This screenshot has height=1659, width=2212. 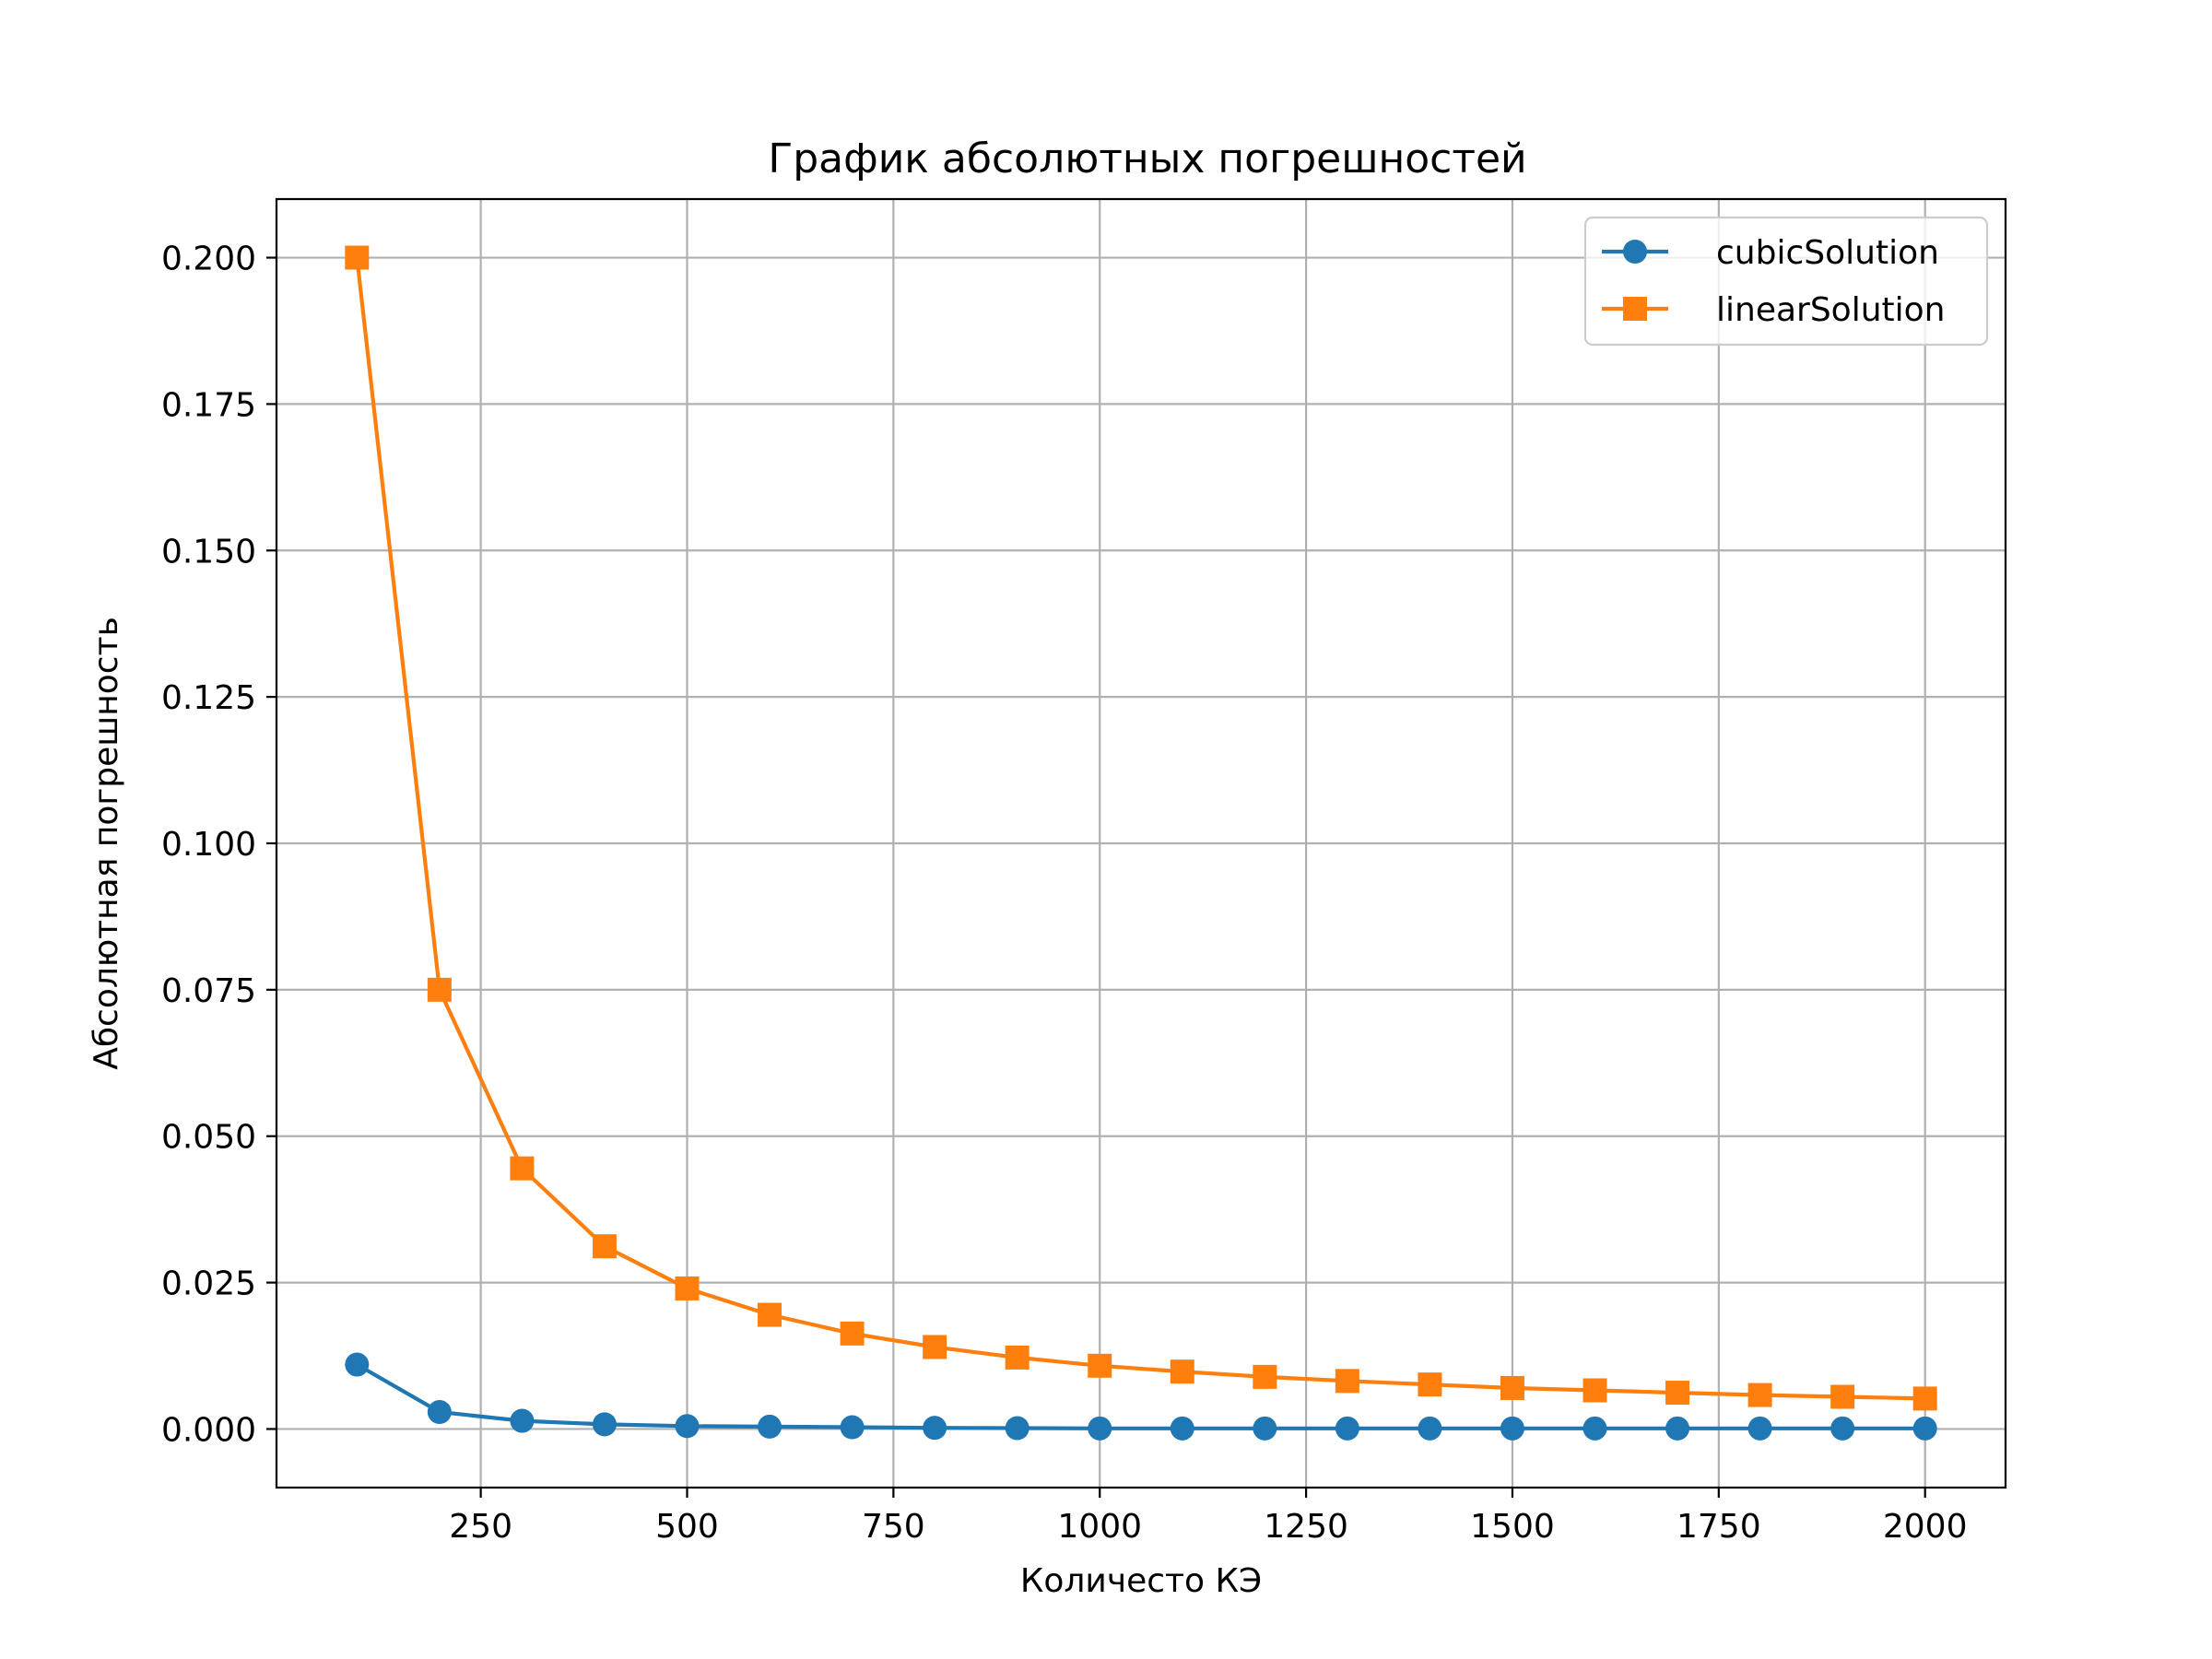 What do you see at coordinates (208, 259) in the screenshot?
I see `y-tick-label: 0.200` at bounding box center [208, 259].